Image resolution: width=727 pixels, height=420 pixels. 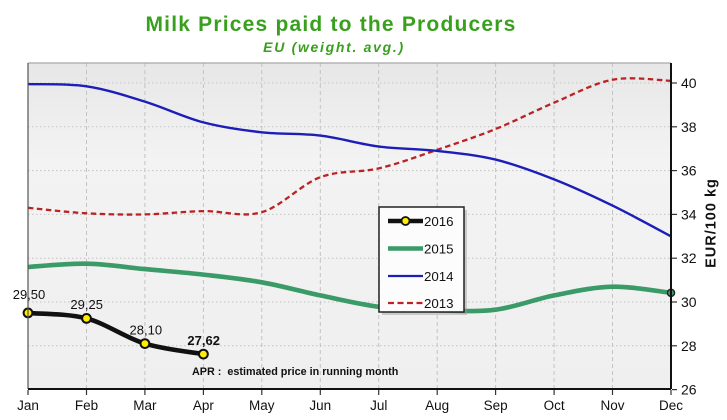 I want to click on svg-text: 26, so click(x=689, y=390).